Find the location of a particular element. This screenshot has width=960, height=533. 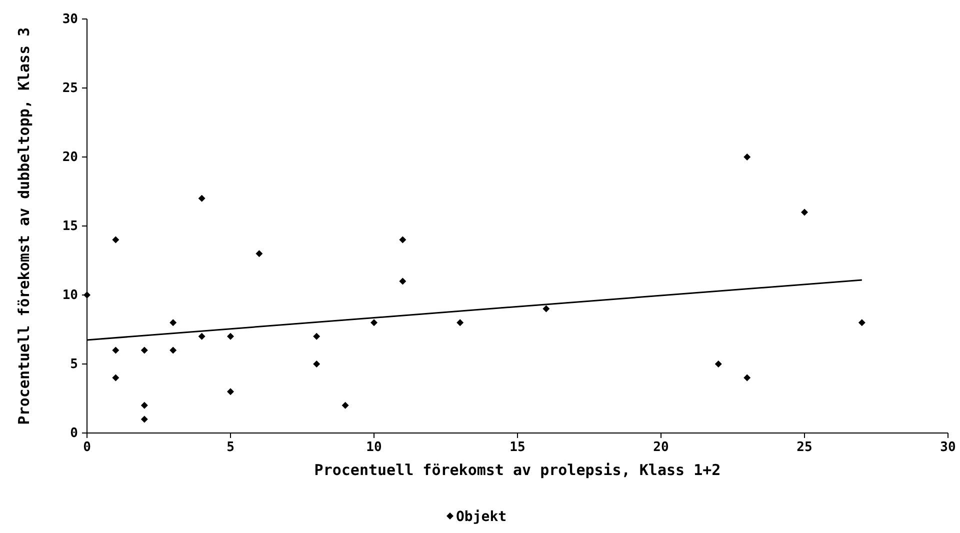

y-tick-label: 10 is located at coordinates (70, 295).